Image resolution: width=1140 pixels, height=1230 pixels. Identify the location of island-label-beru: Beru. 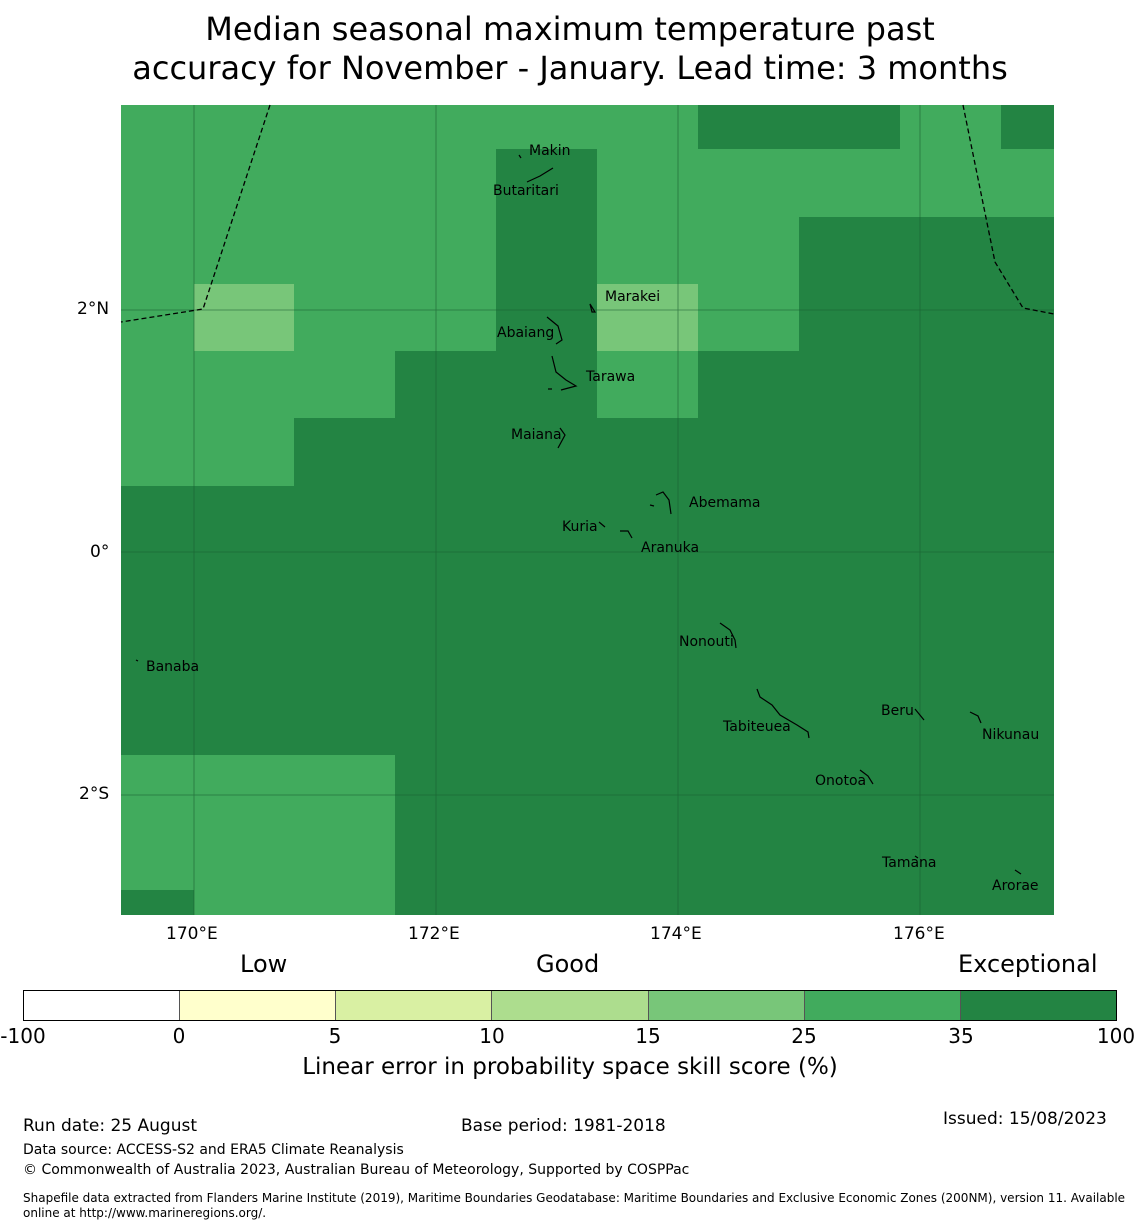
(897, 711).